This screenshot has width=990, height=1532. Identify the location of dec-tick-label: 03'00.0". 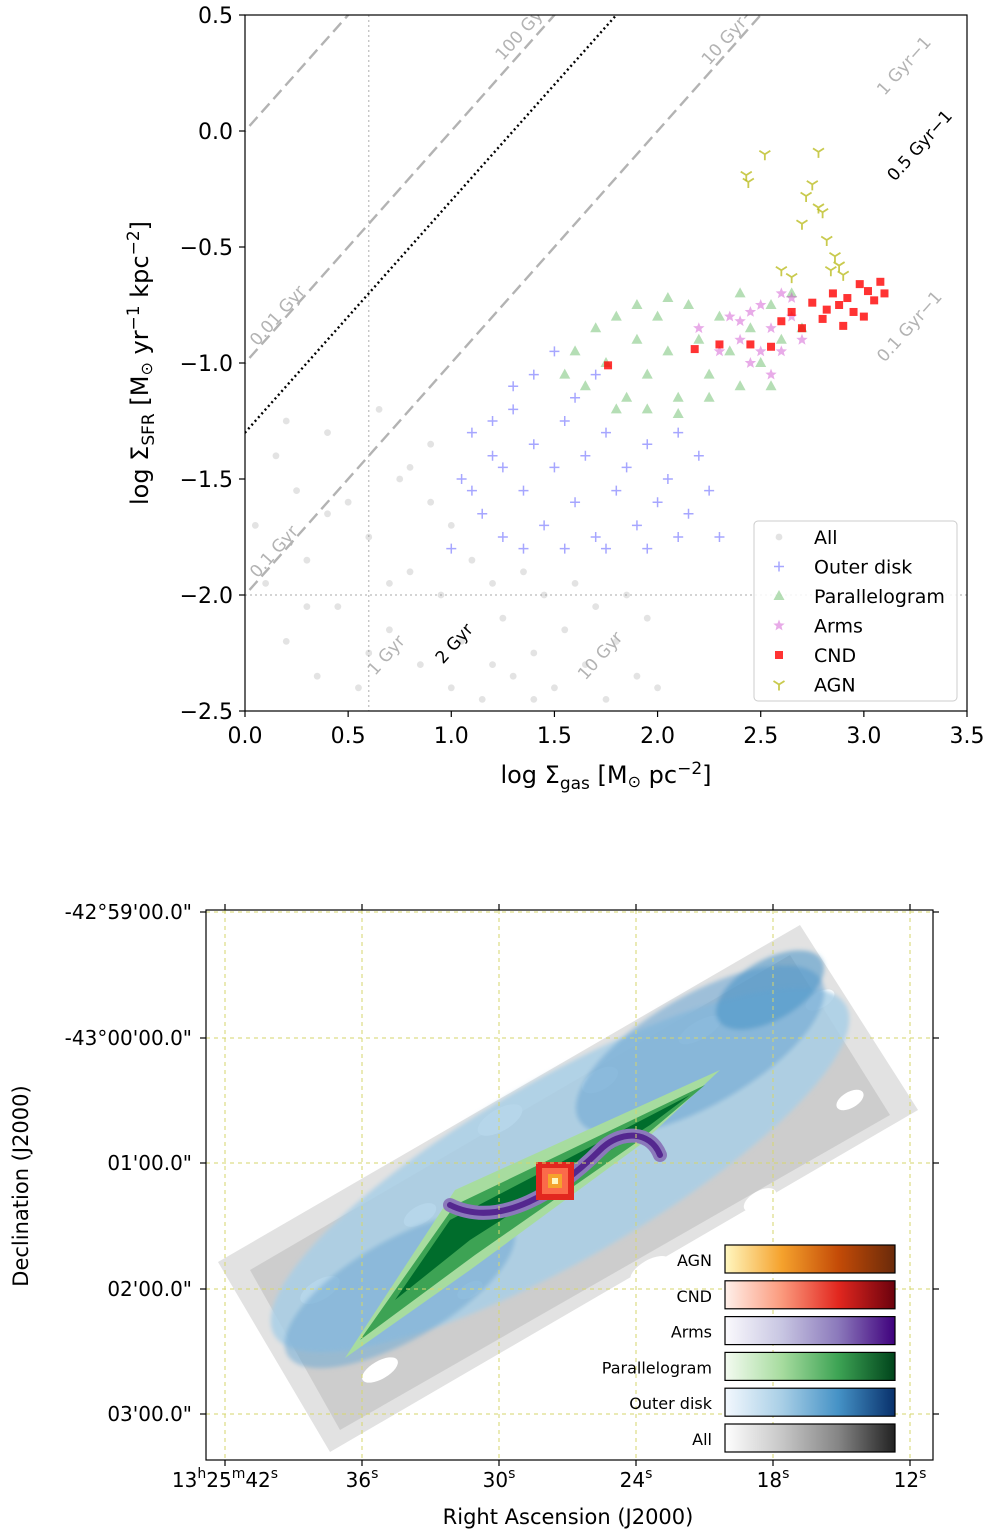
(149, 1414).